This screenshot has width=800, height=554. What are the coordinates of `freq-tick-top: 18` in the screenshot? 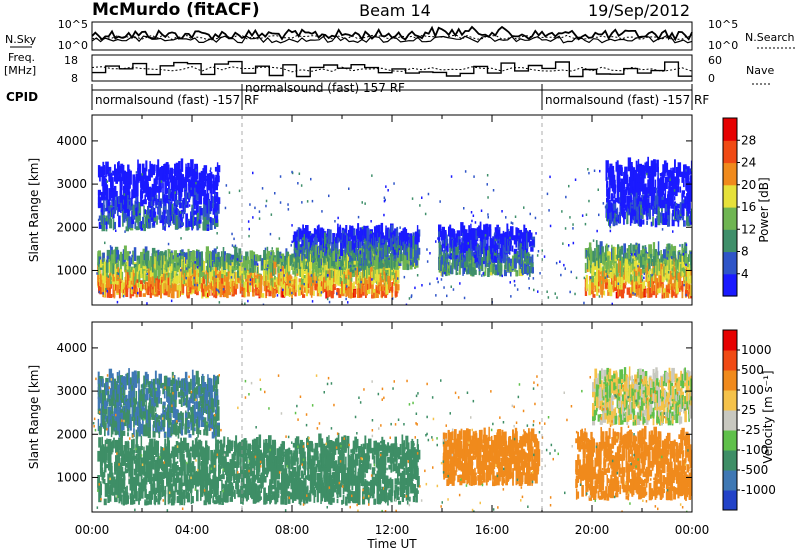 It's located at (71, 60).